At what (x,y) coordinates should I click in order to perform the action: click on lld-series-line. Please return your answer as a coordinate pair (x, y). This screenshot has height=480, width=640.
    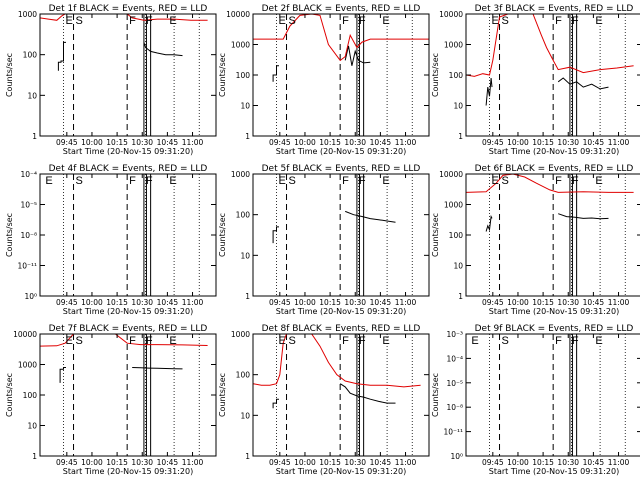
    Looking at the image, I should click on (337, 361).